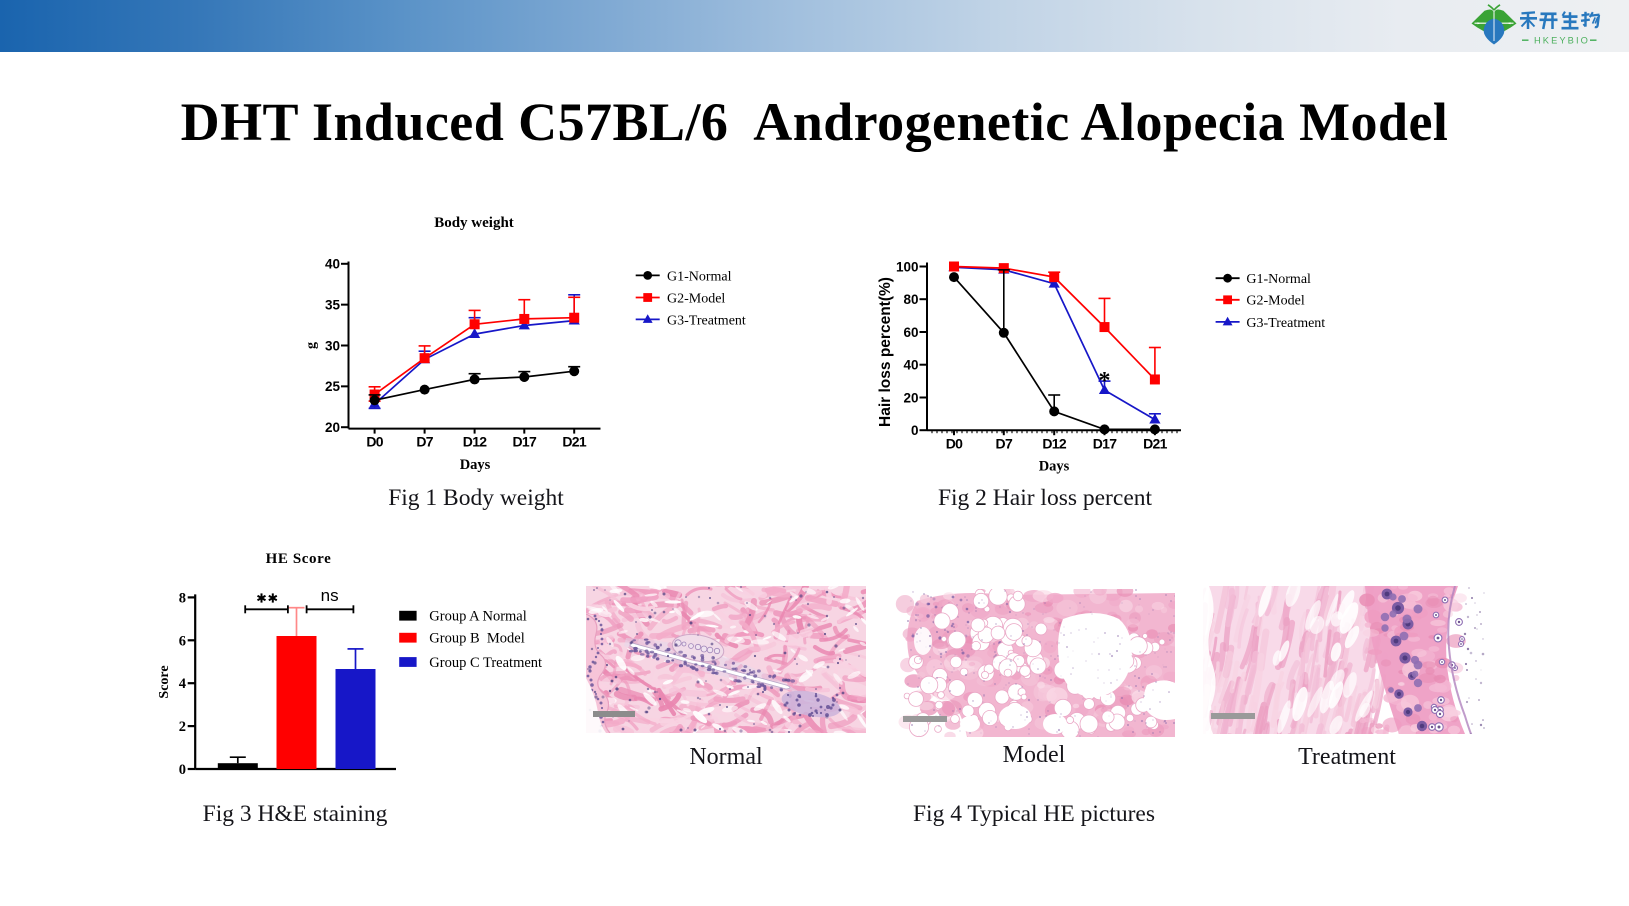  Describe the element at coordinates (182, 641) in the screenshot. I see `svg-text: 6` at that location.